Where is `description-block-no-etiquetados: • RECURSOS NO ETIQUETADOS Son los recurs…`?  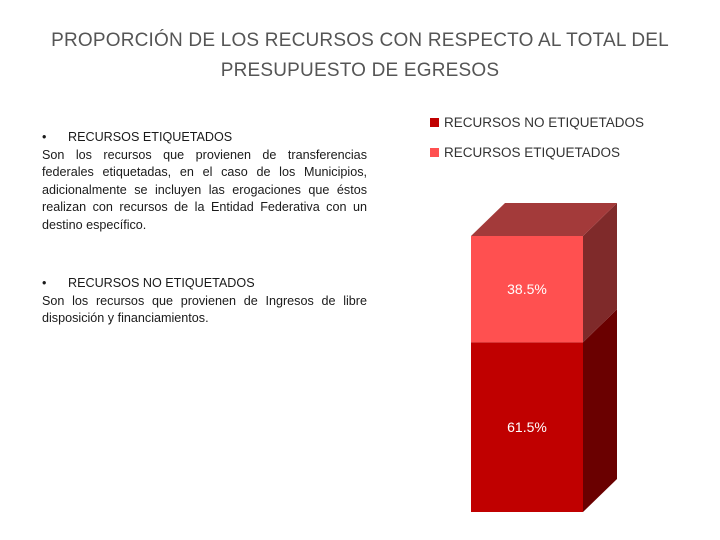 description-block-no-etiquetados: • RECURSOS NO ETIQUETADOS Son los recurs… is located at coordinates (204, 301).